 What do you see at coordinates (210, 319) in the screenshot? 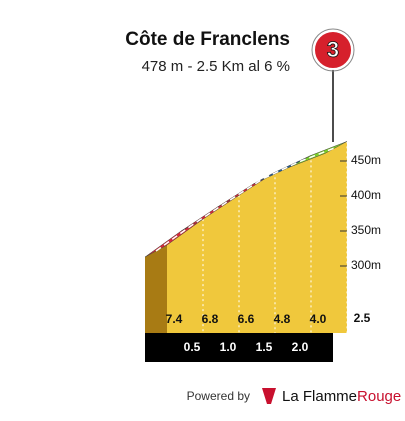
I see `gradient-label: 6.8` at bounding box center [210, 319].